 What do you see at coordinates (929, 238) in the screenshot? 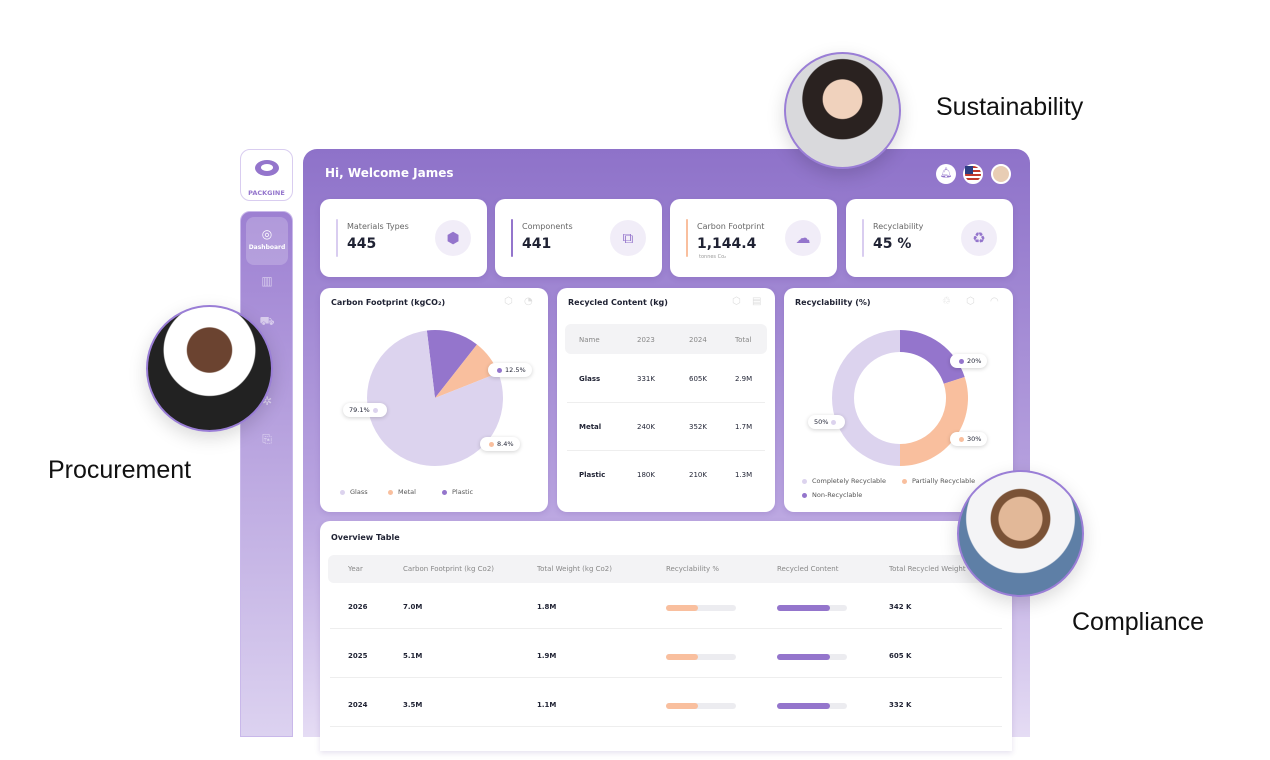
I see `stat-card: Recyclability 45 % ♻` at bounding box center [929, 238].